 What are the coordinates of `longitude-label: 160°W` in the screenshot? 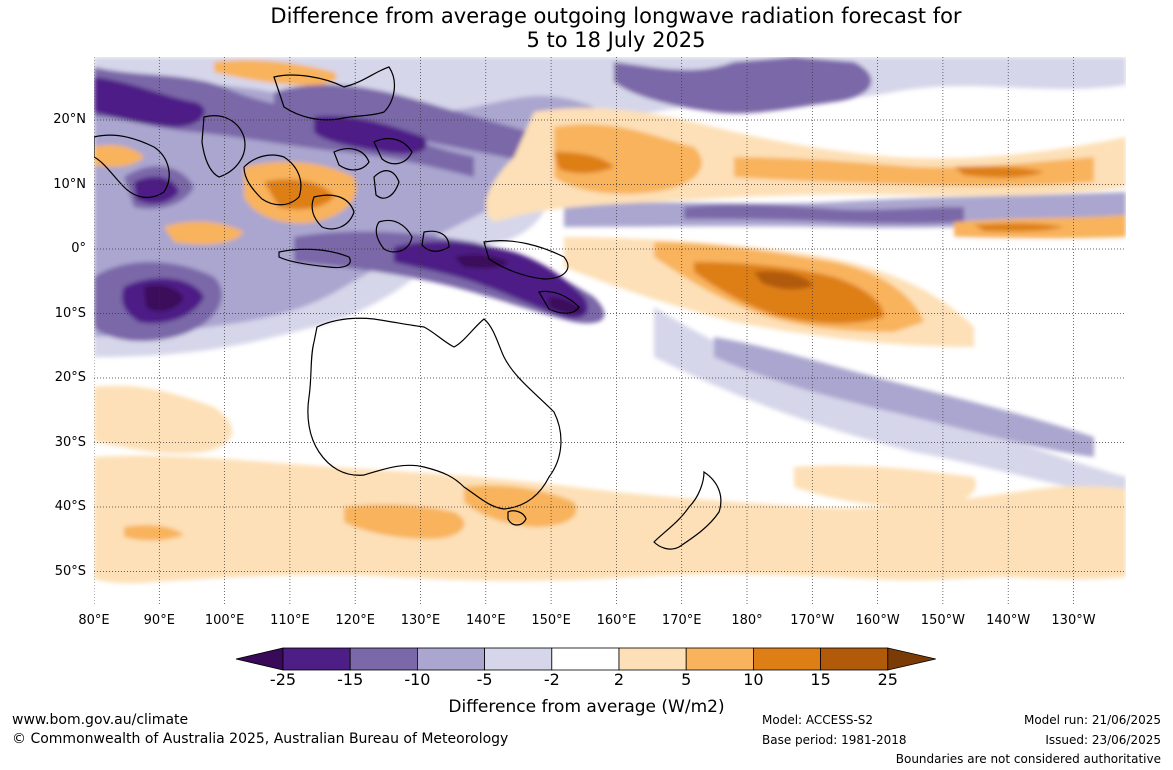 It's located at (877, 620).